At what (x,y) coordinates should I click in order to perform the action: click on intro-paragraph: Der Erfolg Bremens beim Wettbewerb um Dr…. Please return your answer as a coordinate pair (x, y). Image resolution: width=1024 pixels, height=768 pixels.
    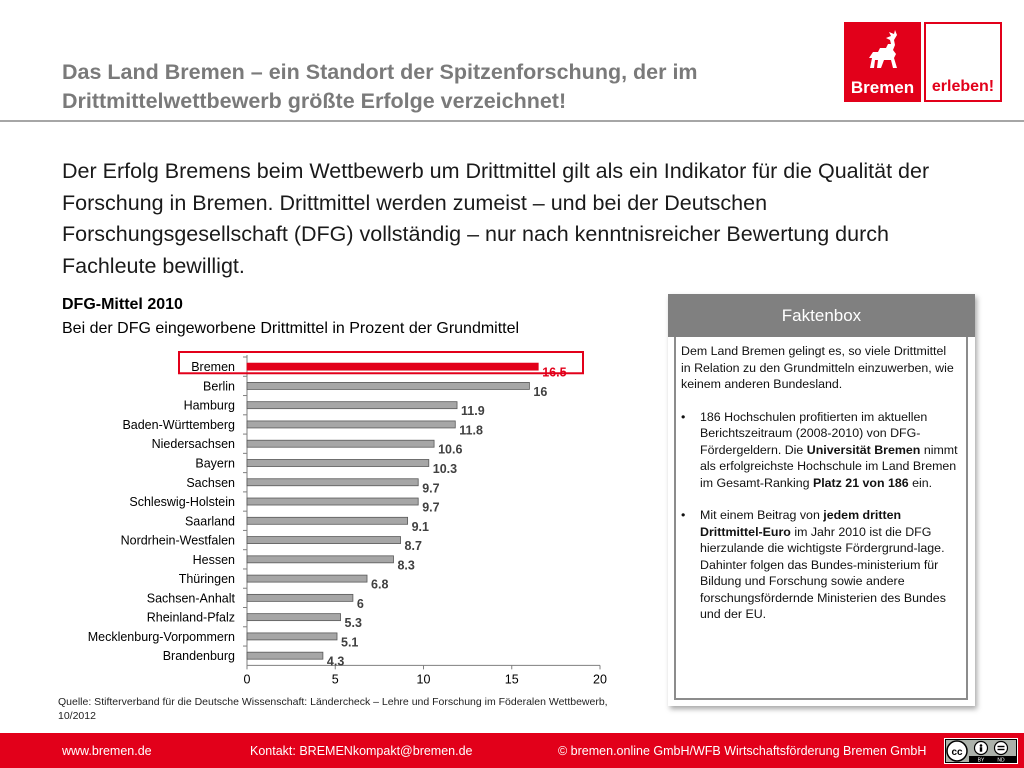
    Looking at the image, I should click on (496, 218).